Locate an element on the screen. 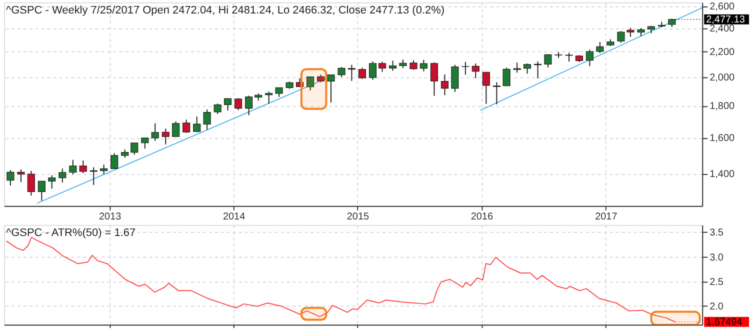 The height and width of the screenshot is (331, 750). y-tick-label: 2,600 is located at coordinates (723, 7).